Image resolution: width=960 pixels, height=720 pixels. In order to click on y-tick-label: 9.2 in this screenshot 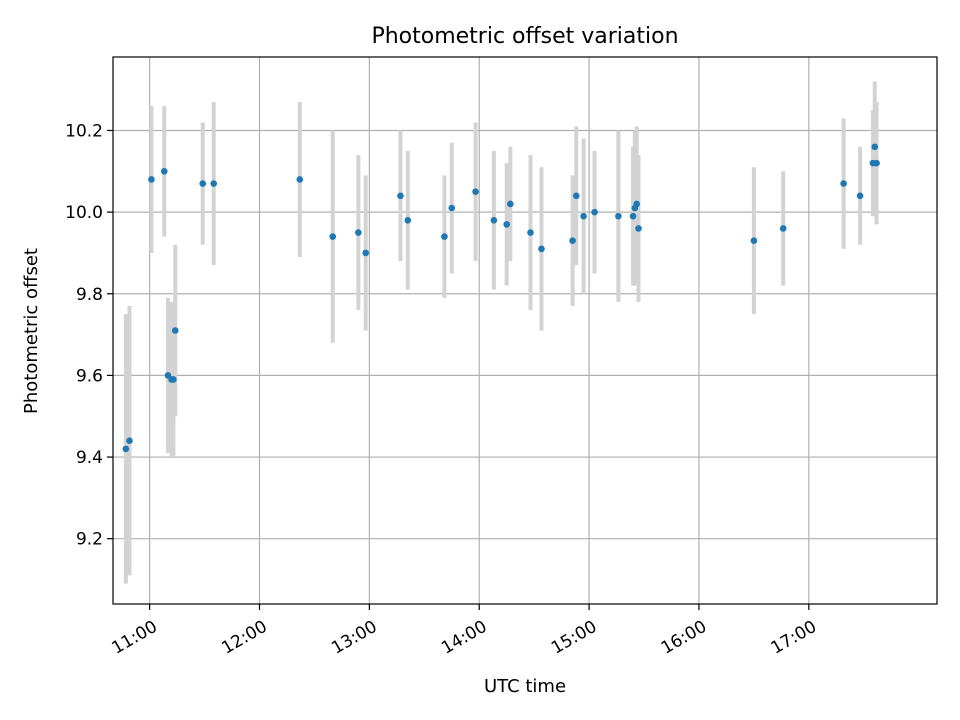, I will do `click(89, 540)`.